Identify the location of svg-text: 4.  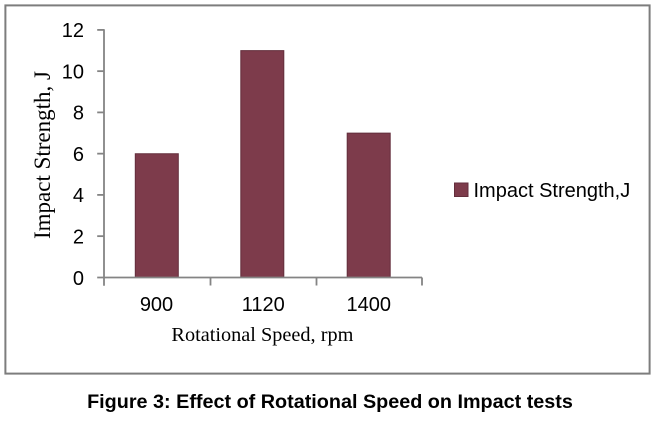
(78, 196).